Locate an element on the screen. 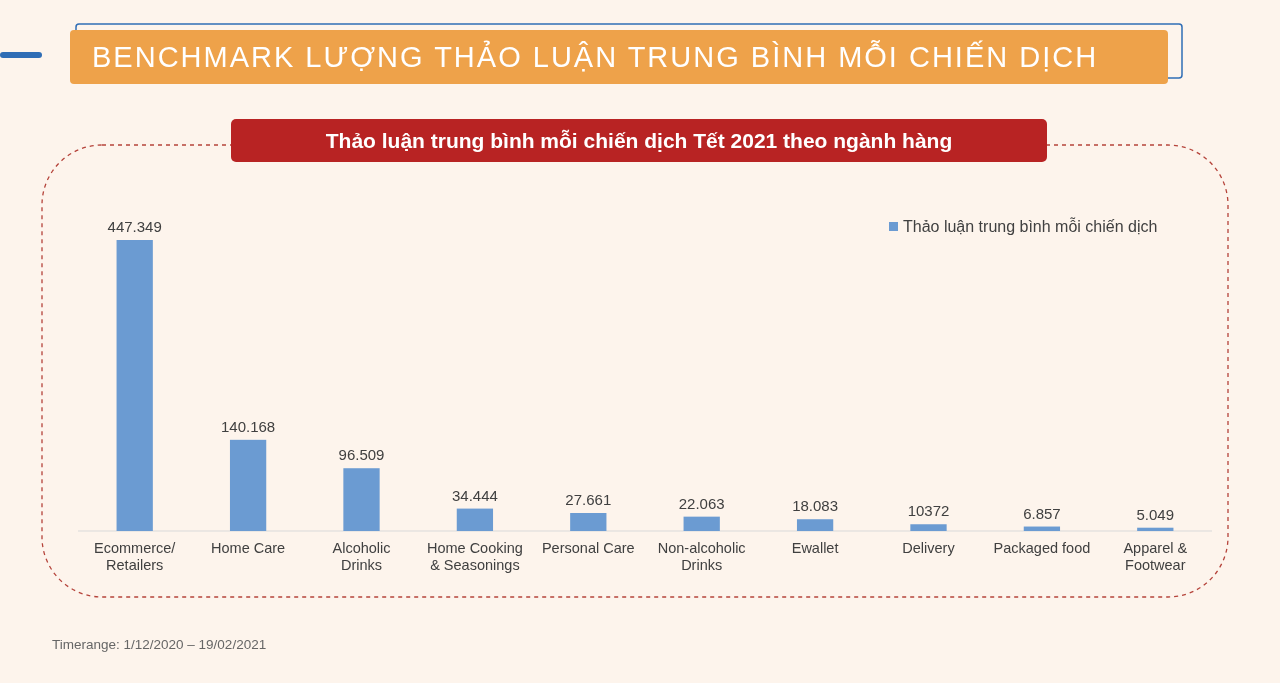 This screenshot has height=683, width=1280. x-tick-label: Personal Care is located at coordinates (588, 548).